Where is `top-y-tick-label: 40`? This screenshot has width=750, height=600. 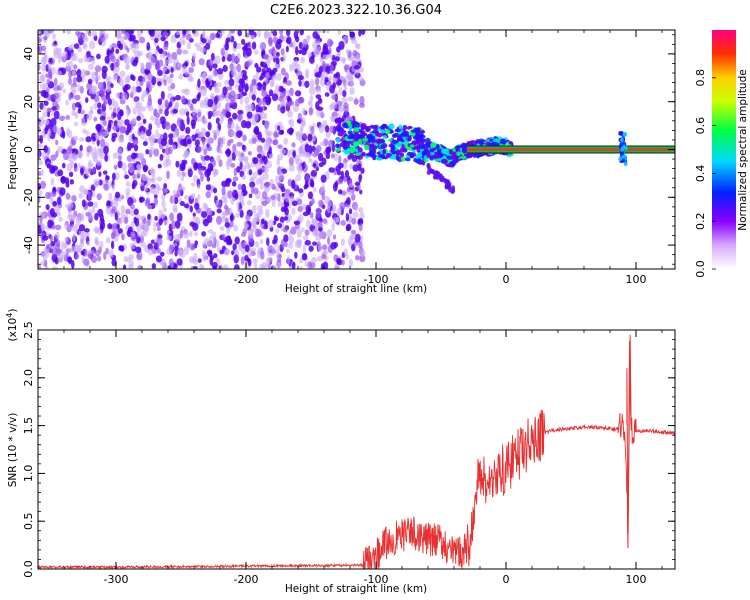
top-y-tick-label: 40 is located at coordinates (28, 54).